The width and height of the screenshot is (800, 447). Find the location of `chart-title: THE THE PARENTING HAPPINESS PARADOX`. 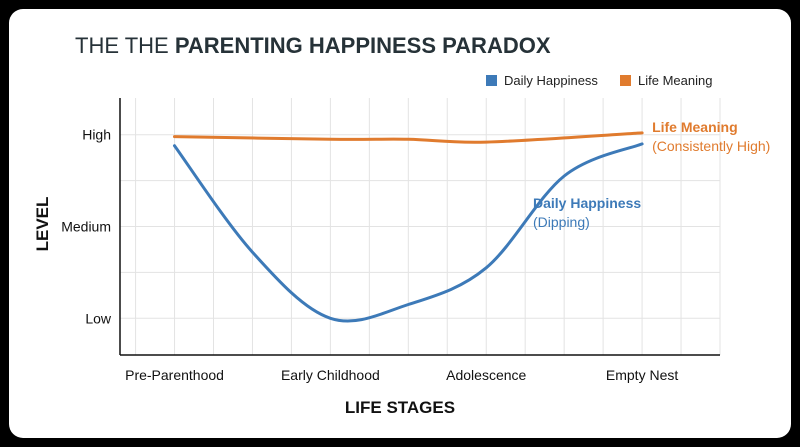

chart-title: THE THE PARENTING HAPPINESS PARADOX is located at coordinates (313, 45).